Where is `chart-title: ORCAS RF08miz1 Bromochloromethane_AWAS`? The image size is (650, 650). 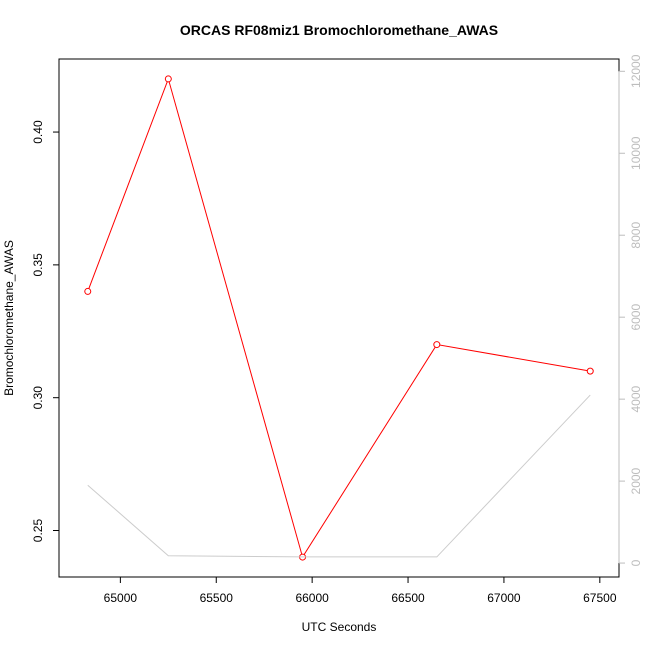
chart-title: ORCAS RF08miz1 Bromochloromethane_AWAS is located at coordinates (339, 30).